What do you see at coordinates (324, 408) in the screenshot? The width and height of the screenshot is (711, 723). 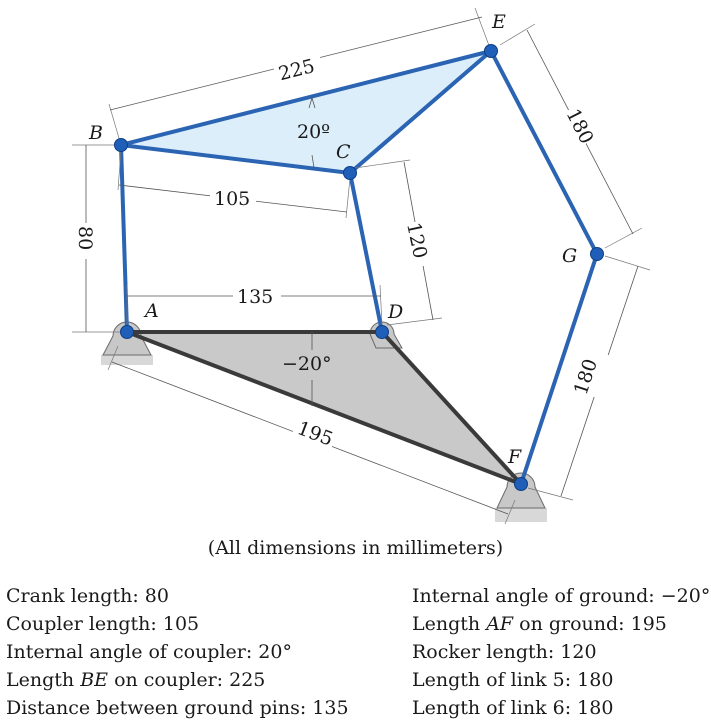 I see `ground-link-af` at bounding box center [324, 408].